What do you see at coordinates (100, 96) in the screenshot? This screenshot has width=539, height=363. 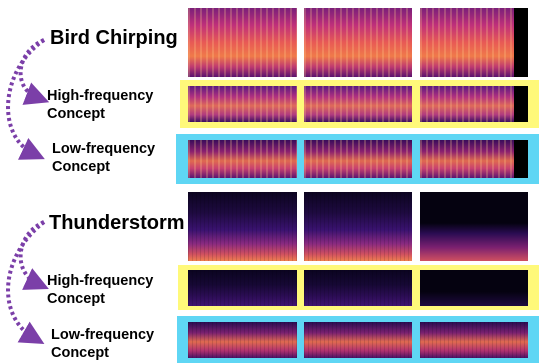 I see `bird-high-frequency-line1: High-frequency` at bounding box center [100, 96].